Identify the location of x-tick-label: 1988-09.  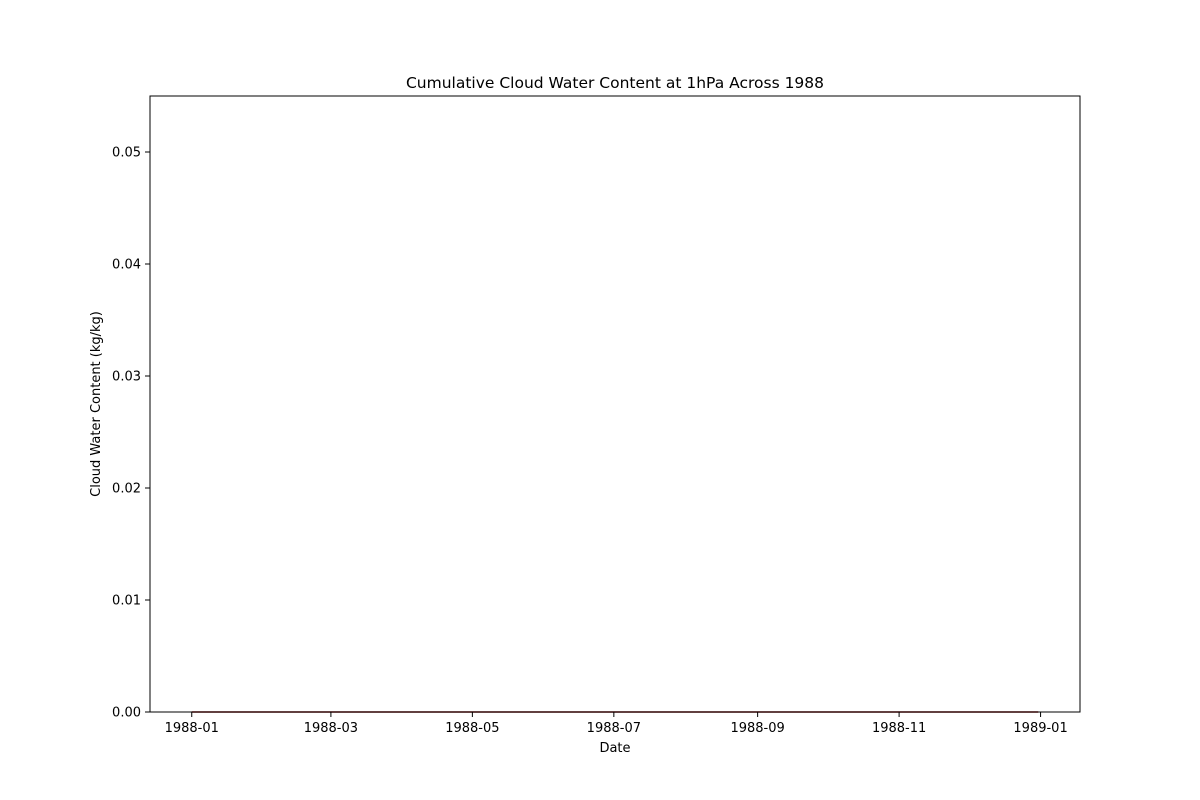
(757, 728).